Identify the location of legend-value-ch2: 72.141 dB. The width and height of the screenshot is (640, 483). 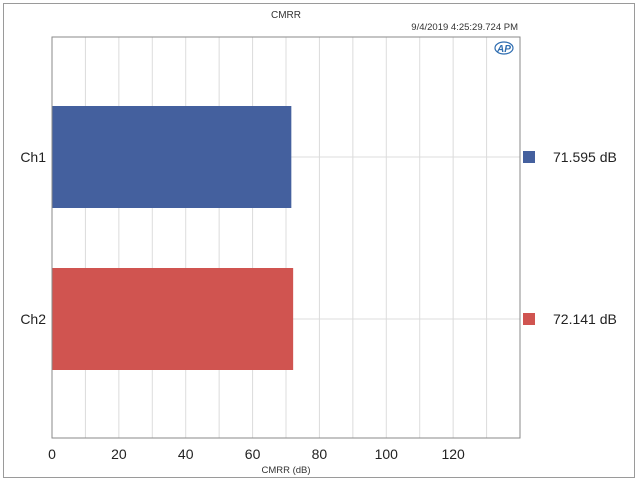
(585, 319).